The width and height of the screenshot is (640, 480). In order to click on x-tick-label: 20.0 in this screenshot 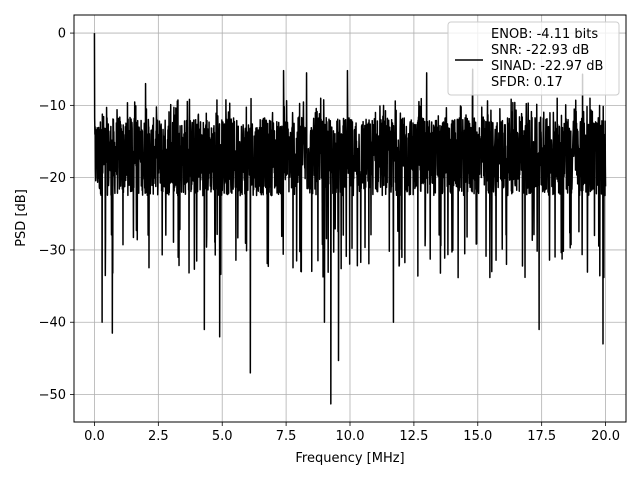, I will do `click(605, 436)`.